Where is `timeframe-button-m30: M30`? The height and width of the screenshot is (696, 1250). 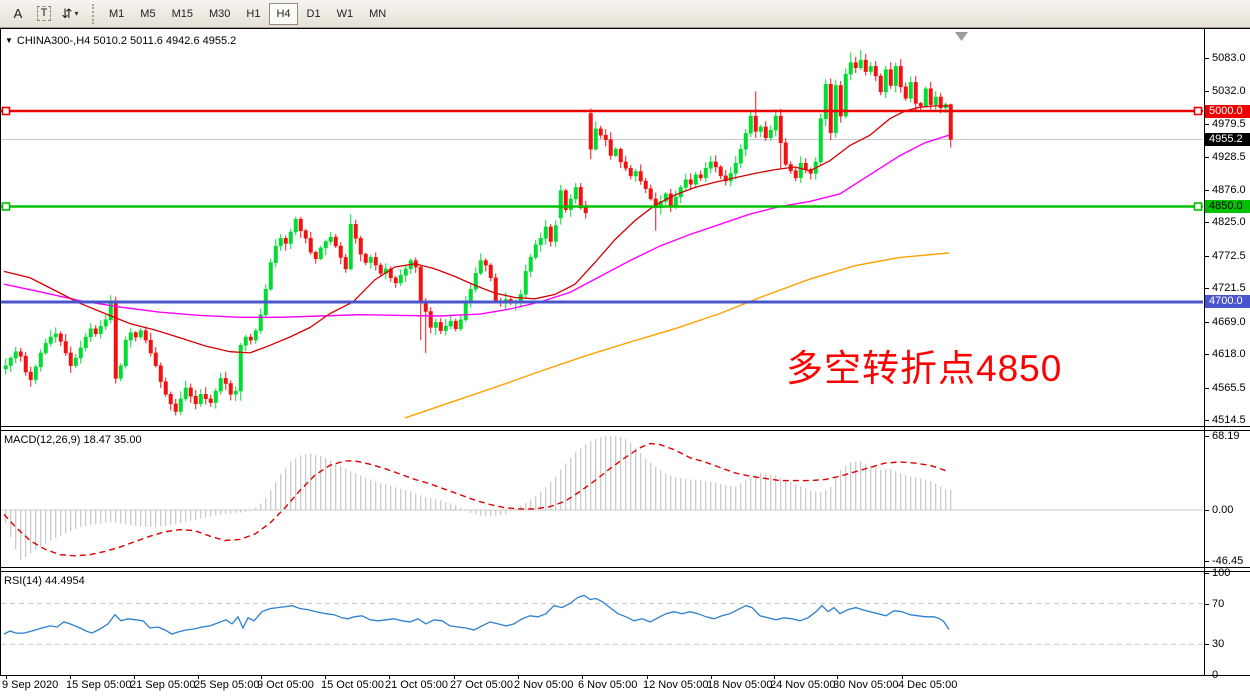
timeframe-button-m30: M30 is located at coordinates (219, 14).